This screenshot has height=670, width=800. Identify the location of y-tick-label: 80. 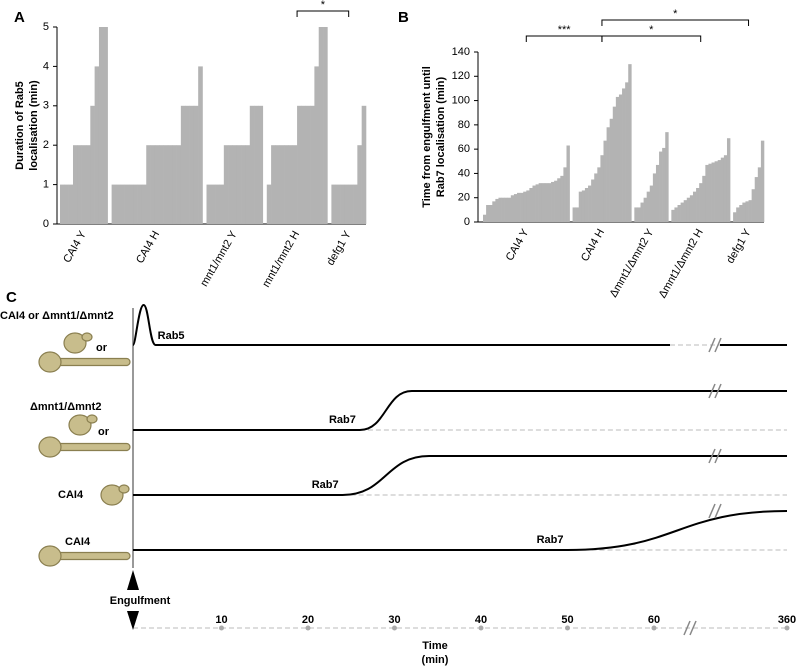
(464, 125).